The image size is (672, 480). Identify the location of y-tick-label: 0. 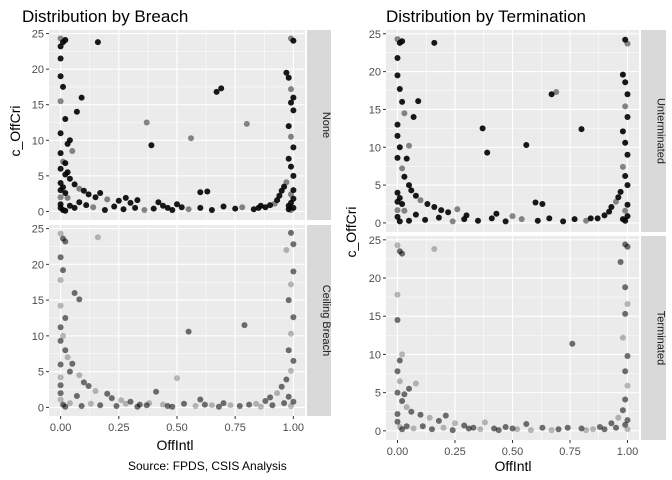
(41, 408).